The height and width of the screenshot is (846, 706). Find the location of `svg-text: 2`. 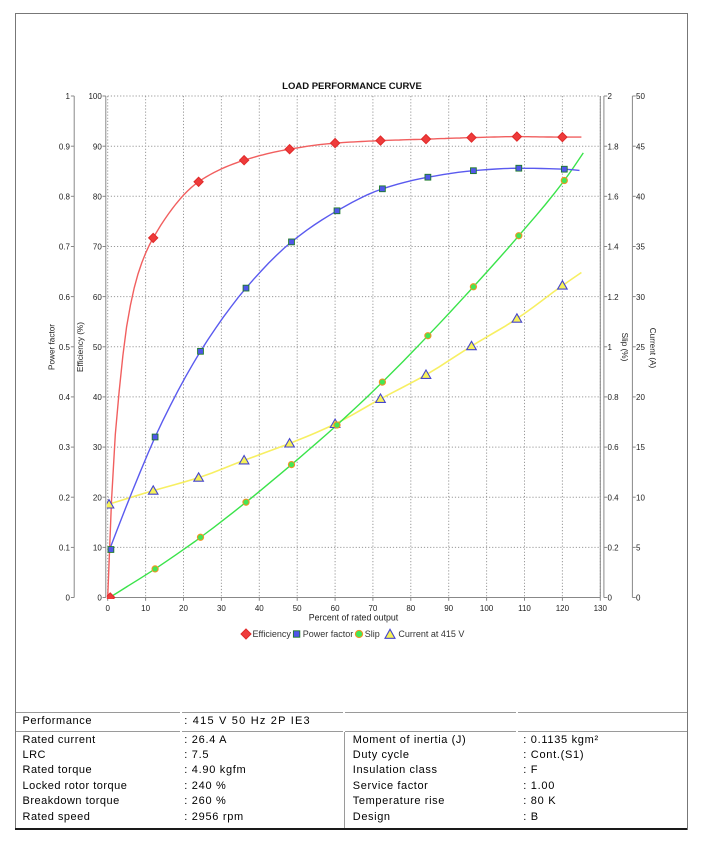

svg-text: 2 is located at coordinates (610, 96).